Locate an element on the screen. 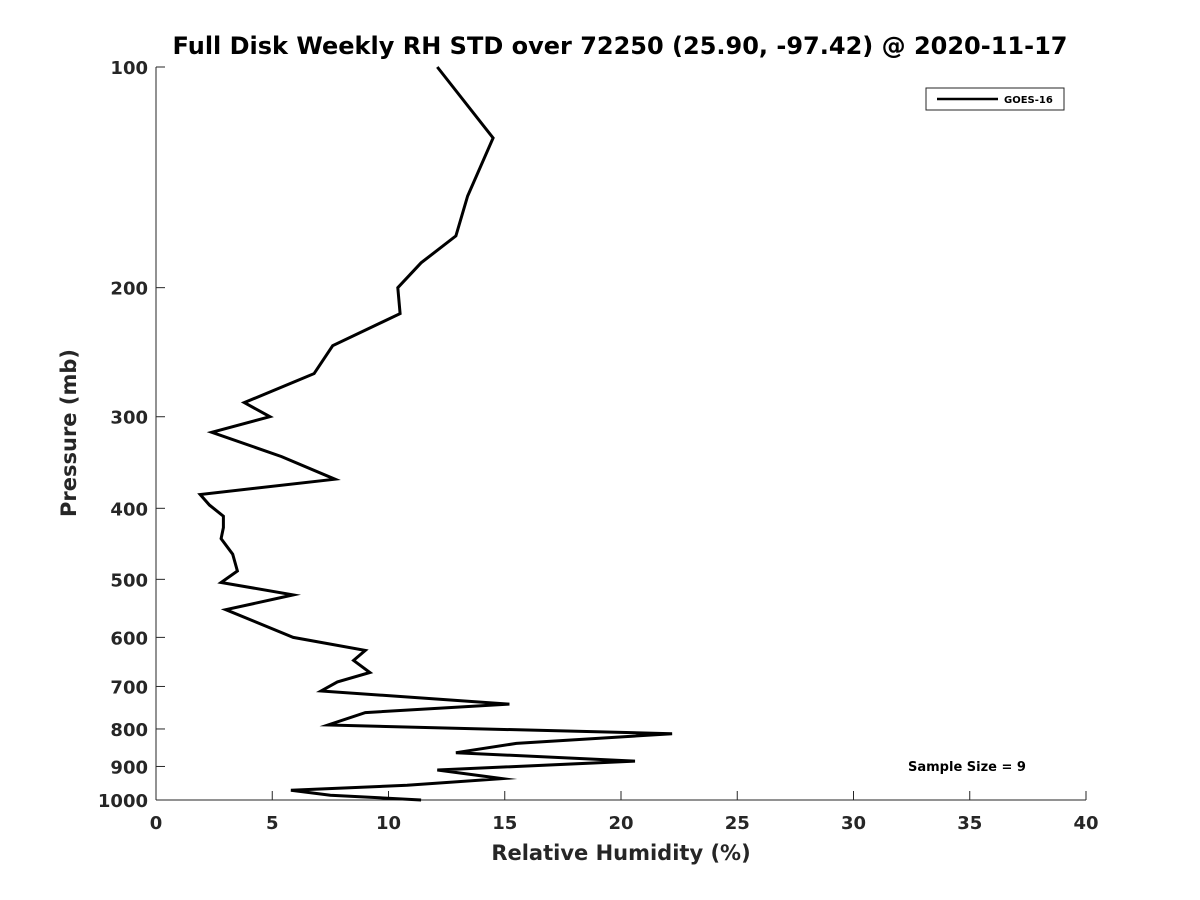  legend: GOES-16 is located at coordinates (995, 99).